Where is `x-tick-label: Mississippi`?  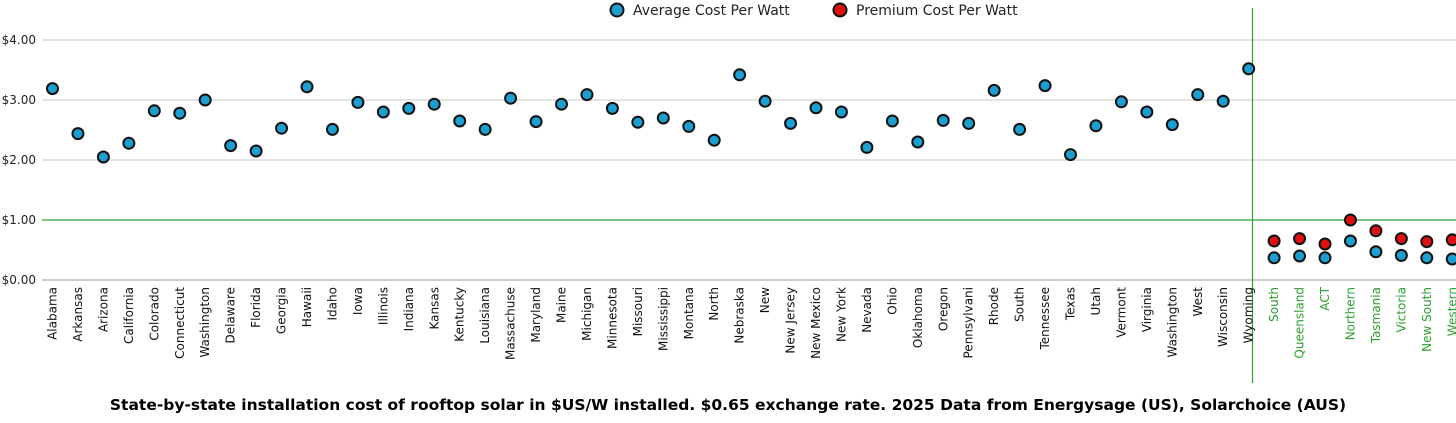
x-tick-label: Mississippi is located at coordinates (663, 319).